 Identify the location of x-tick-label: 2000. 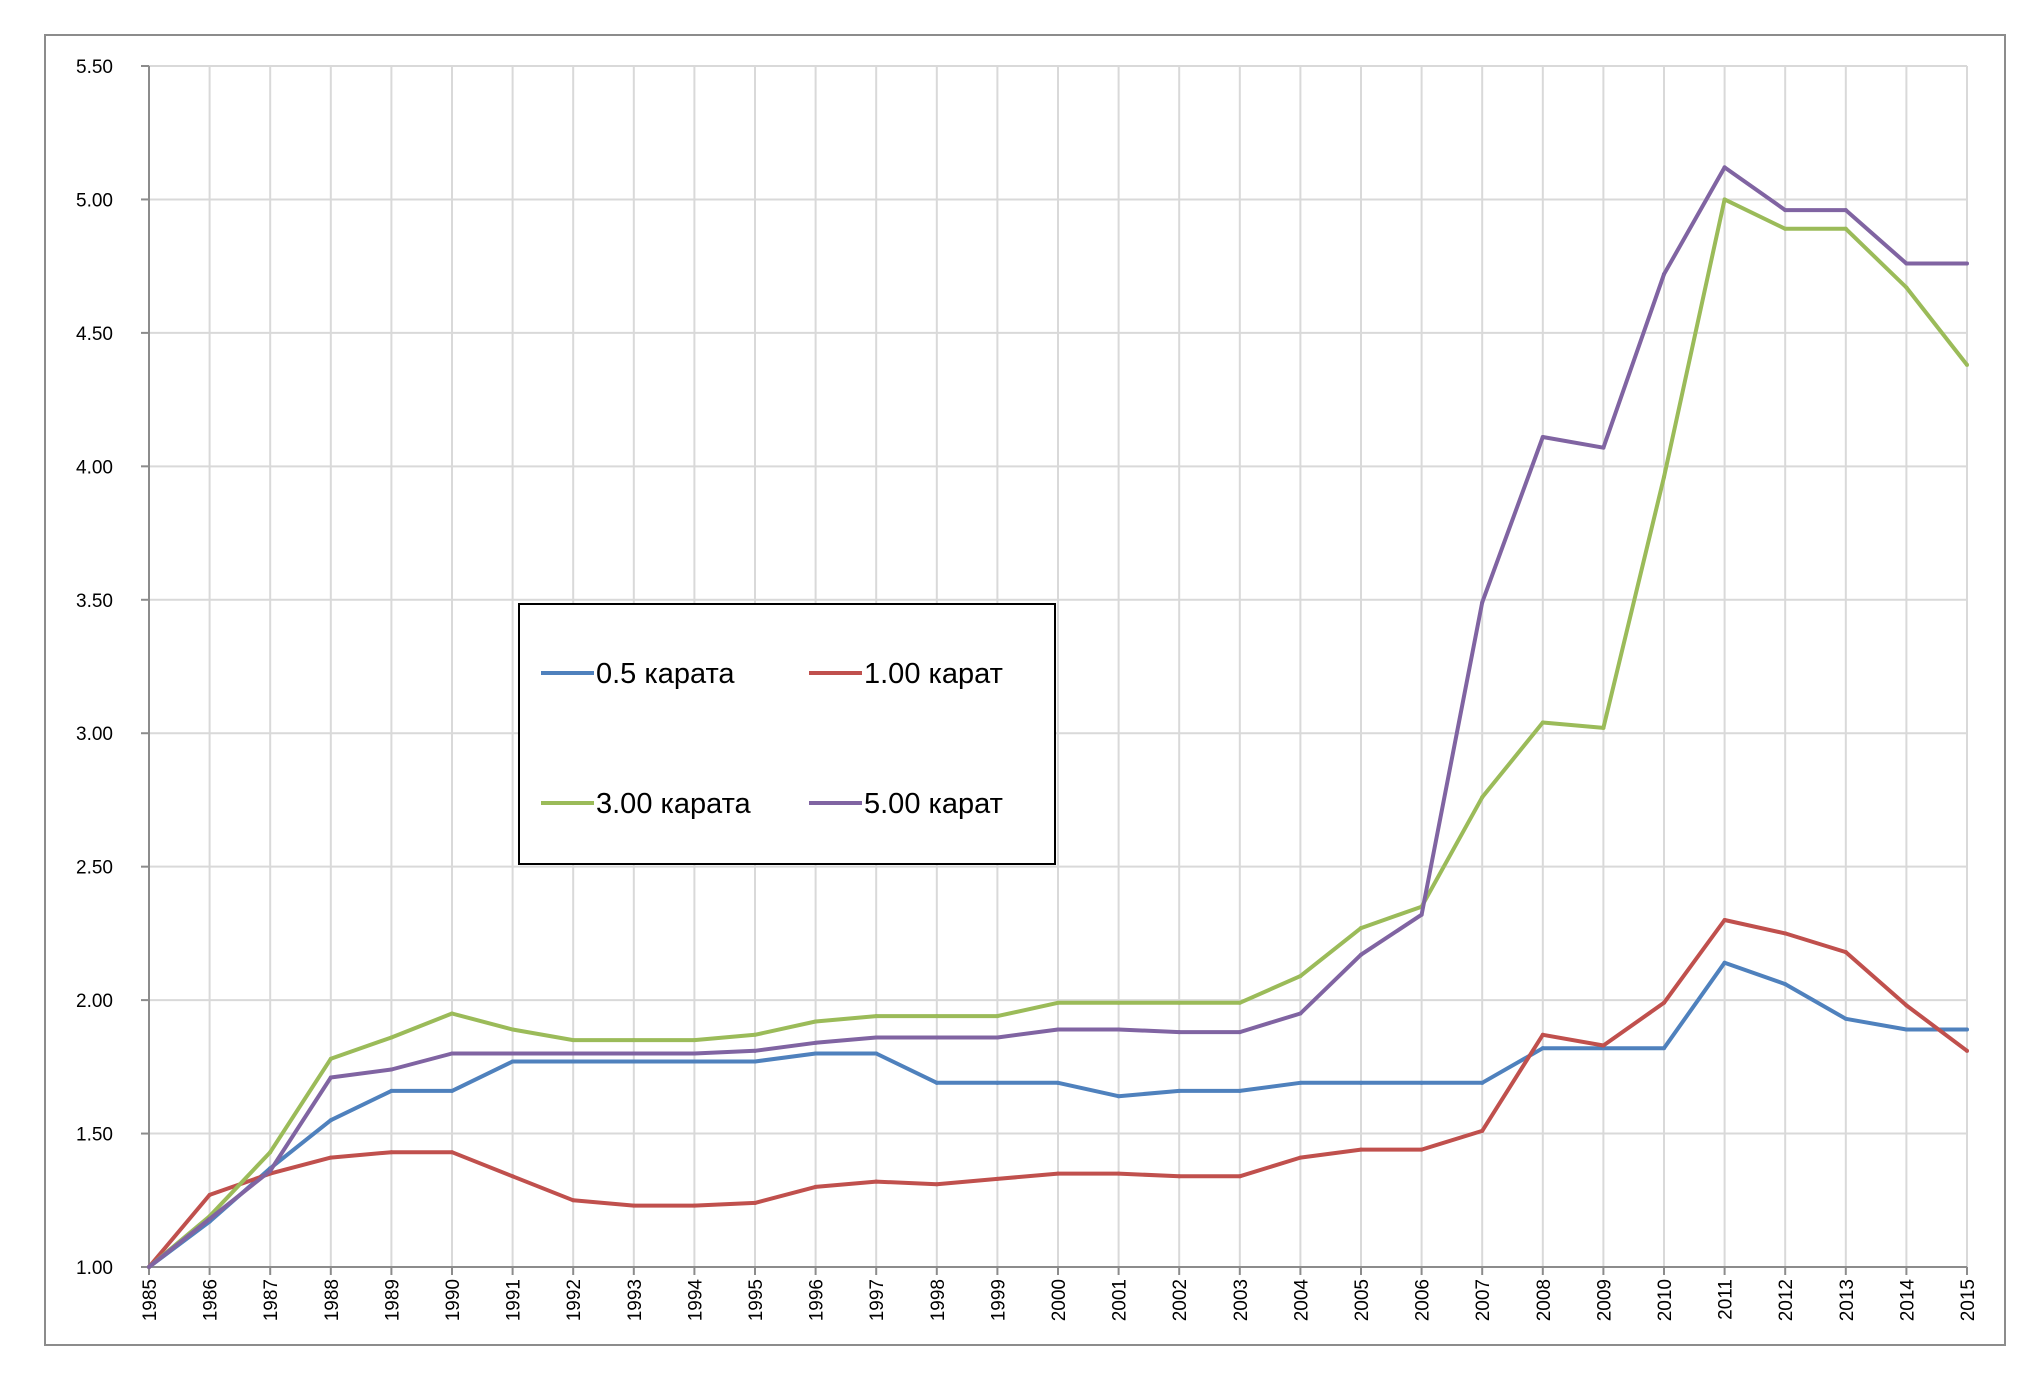
(1059, 1300).